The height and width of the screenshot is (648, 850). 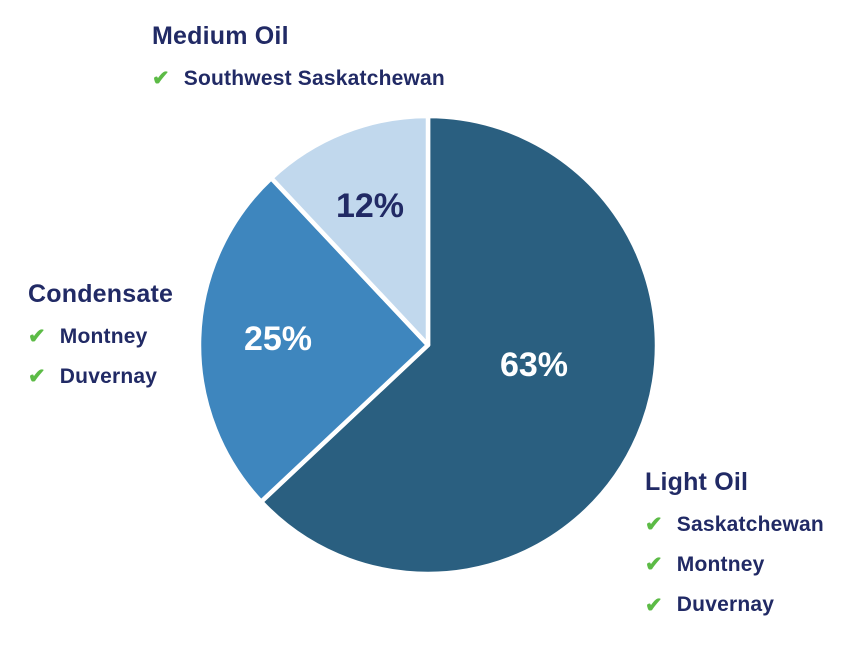 What do you see at coordinates (314, 78) in the screenshot?
I see `legend-region-label: Southwest Saskatchewan` at bounding box center [314, 78].